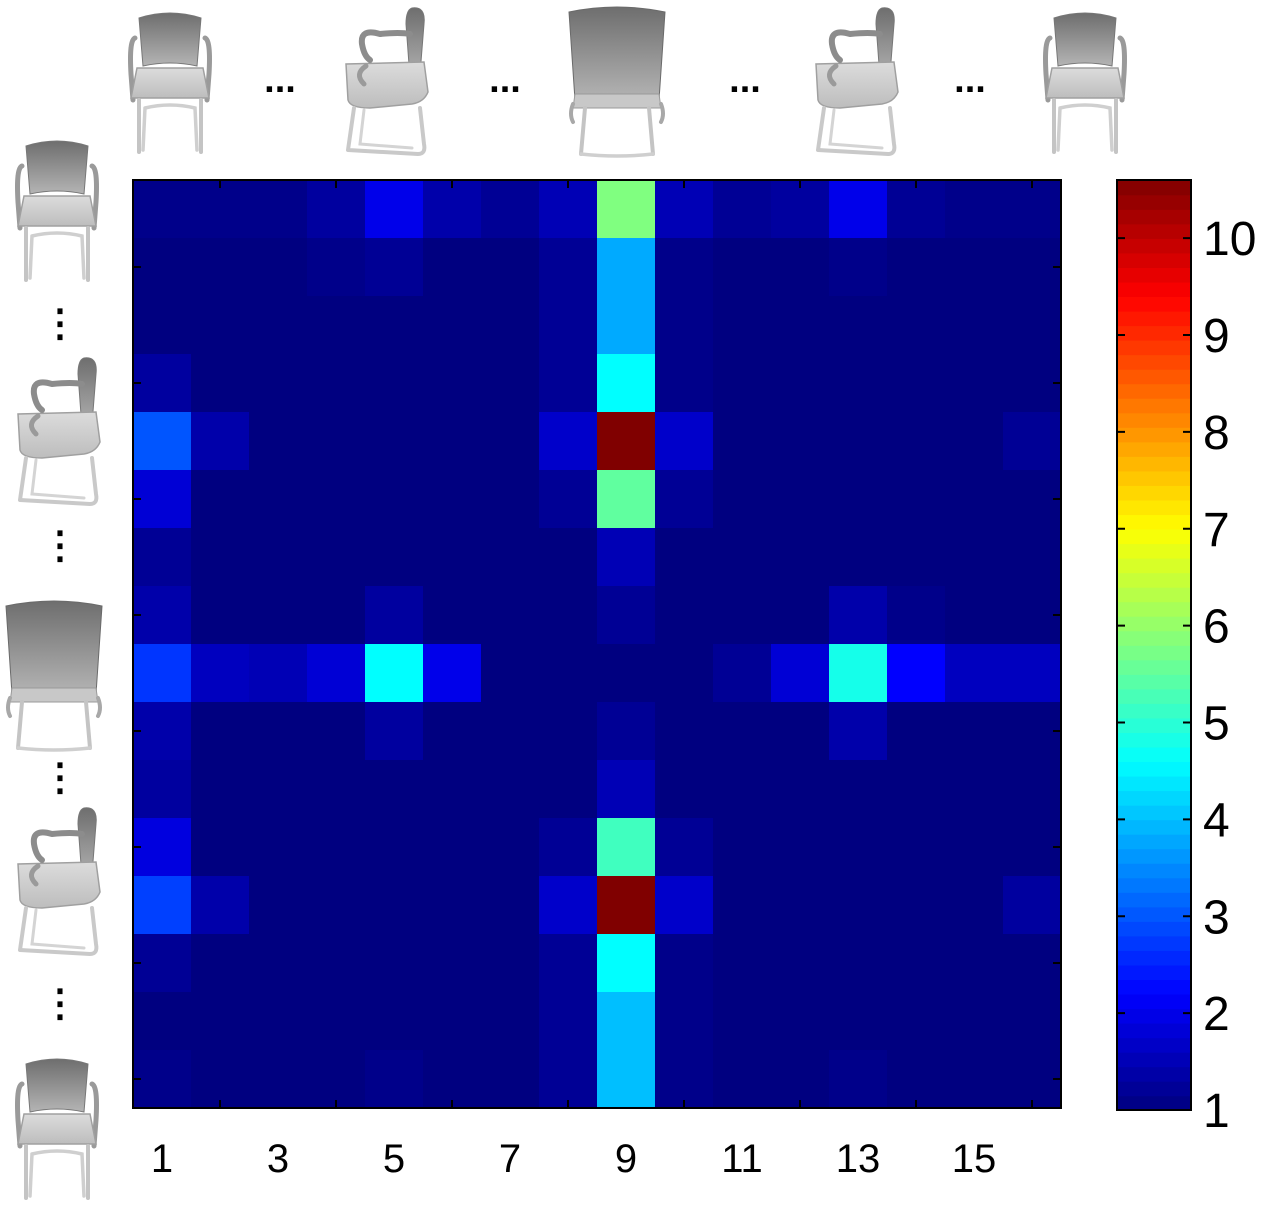  I want to click on heatmap-cell-r10-c5, so click(394, 731).